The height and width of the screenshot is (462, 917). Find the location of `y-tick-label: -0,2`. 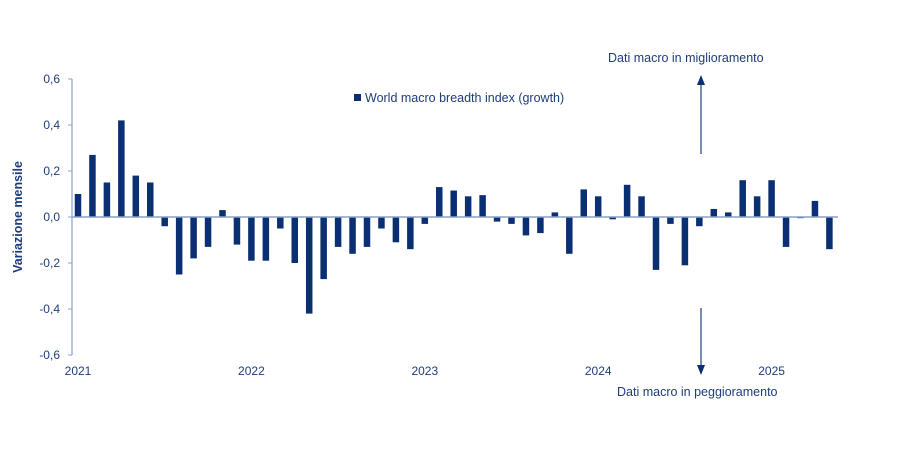

y-tick-label: -0,2 is located at coordinates (49, 263).